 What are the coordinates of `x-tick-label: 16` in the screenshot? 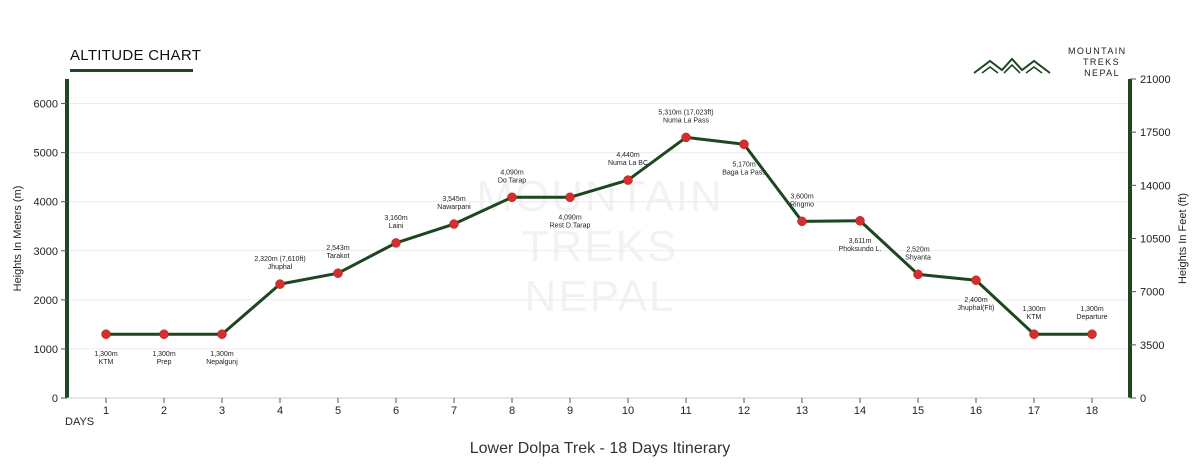 It's located at (976, 411).